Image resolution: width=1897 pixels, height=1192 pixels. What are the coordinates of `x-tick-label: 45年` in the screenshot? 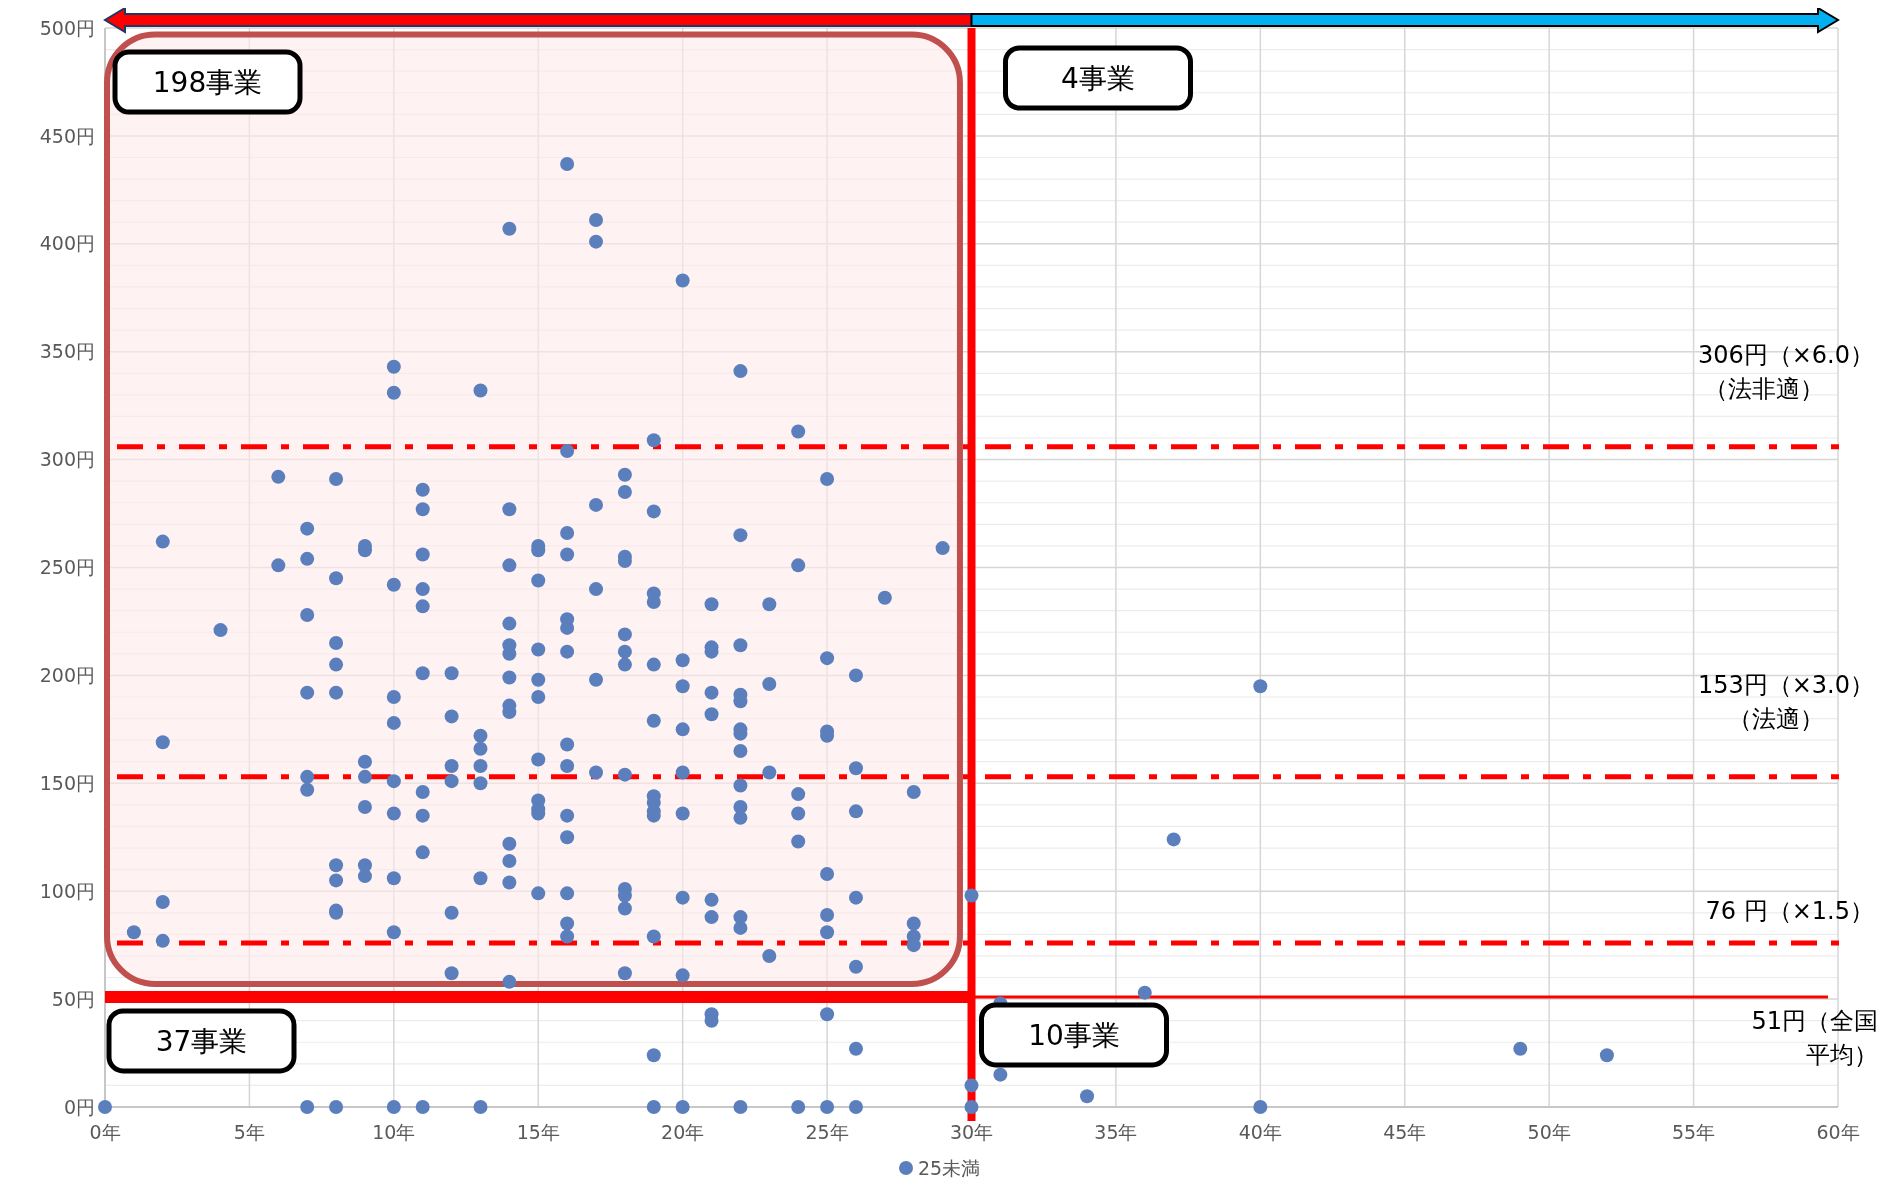 It's located at (1405, 1132).